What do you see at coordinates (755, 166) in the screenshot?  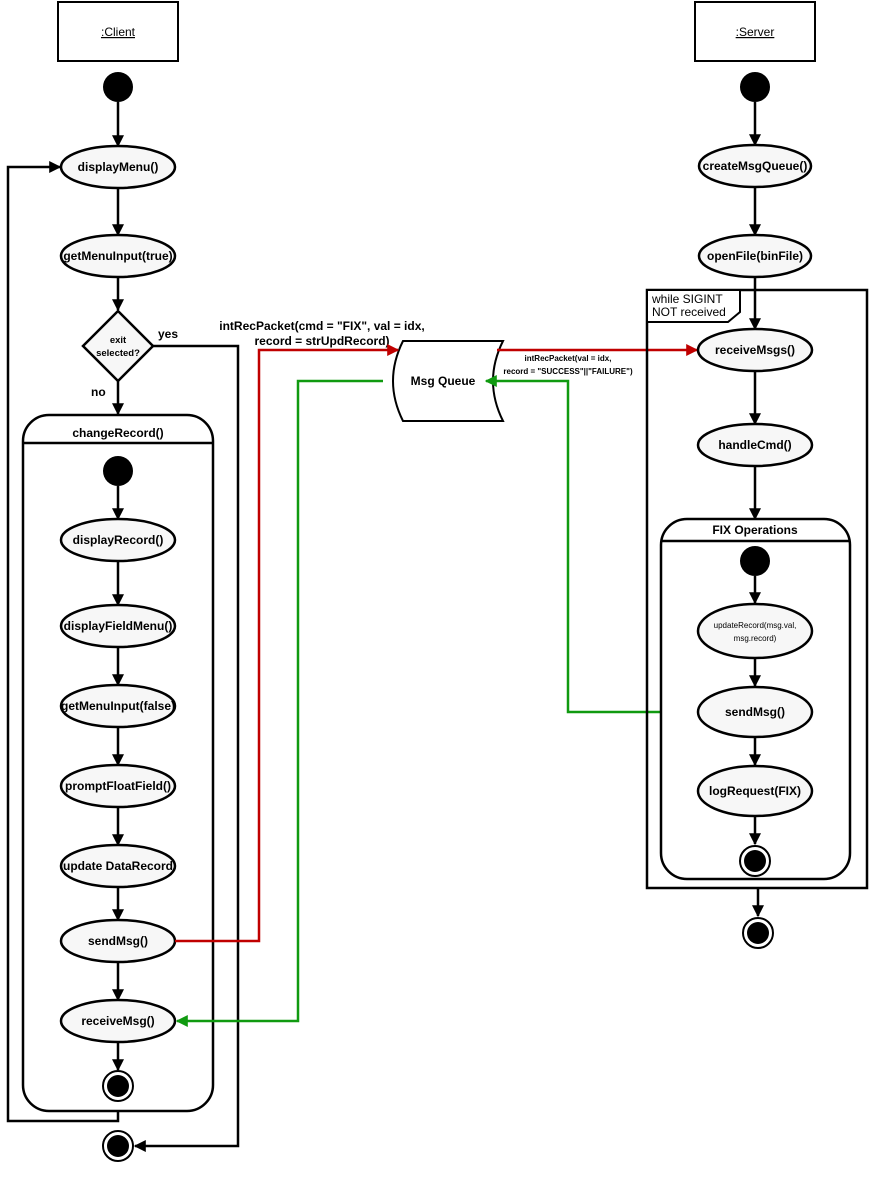 I see `create-msg-queue-label: createMsgQueue()` at bounding box center [755, 166].